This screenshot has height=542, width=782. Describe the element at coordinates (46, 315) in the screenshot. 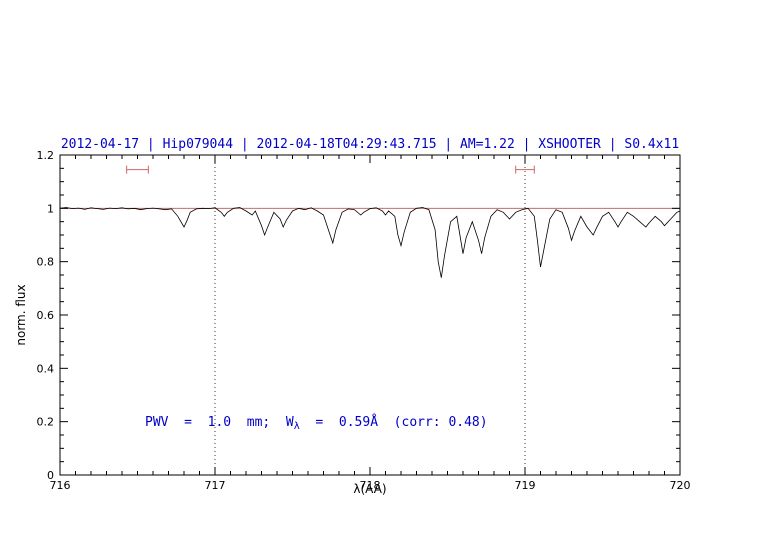

I see `svg-text: 0.6` at that location.